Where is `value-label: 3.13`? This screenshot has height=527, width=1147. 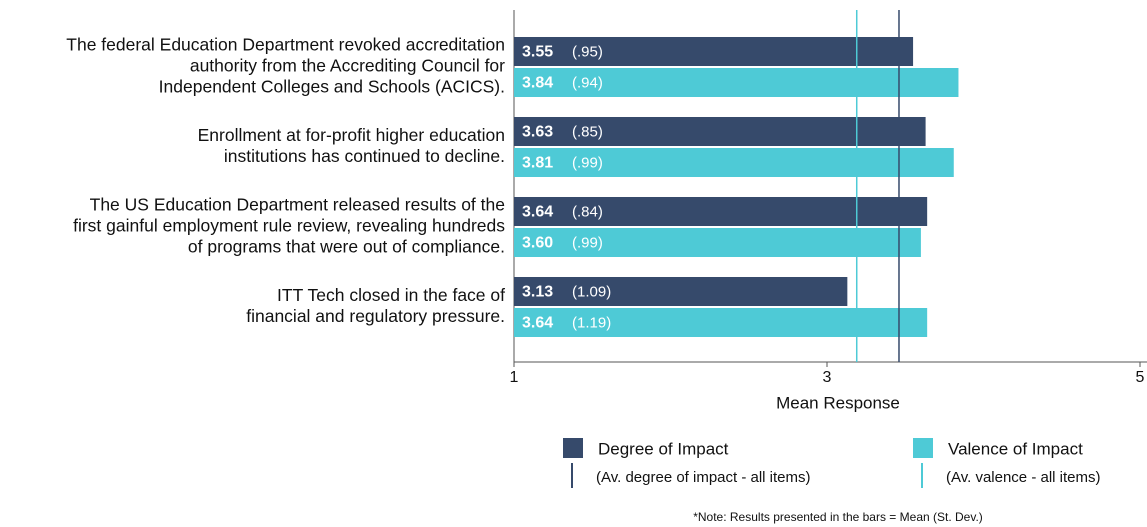
value-label: 3.13 is located at coordinates (537, 292).